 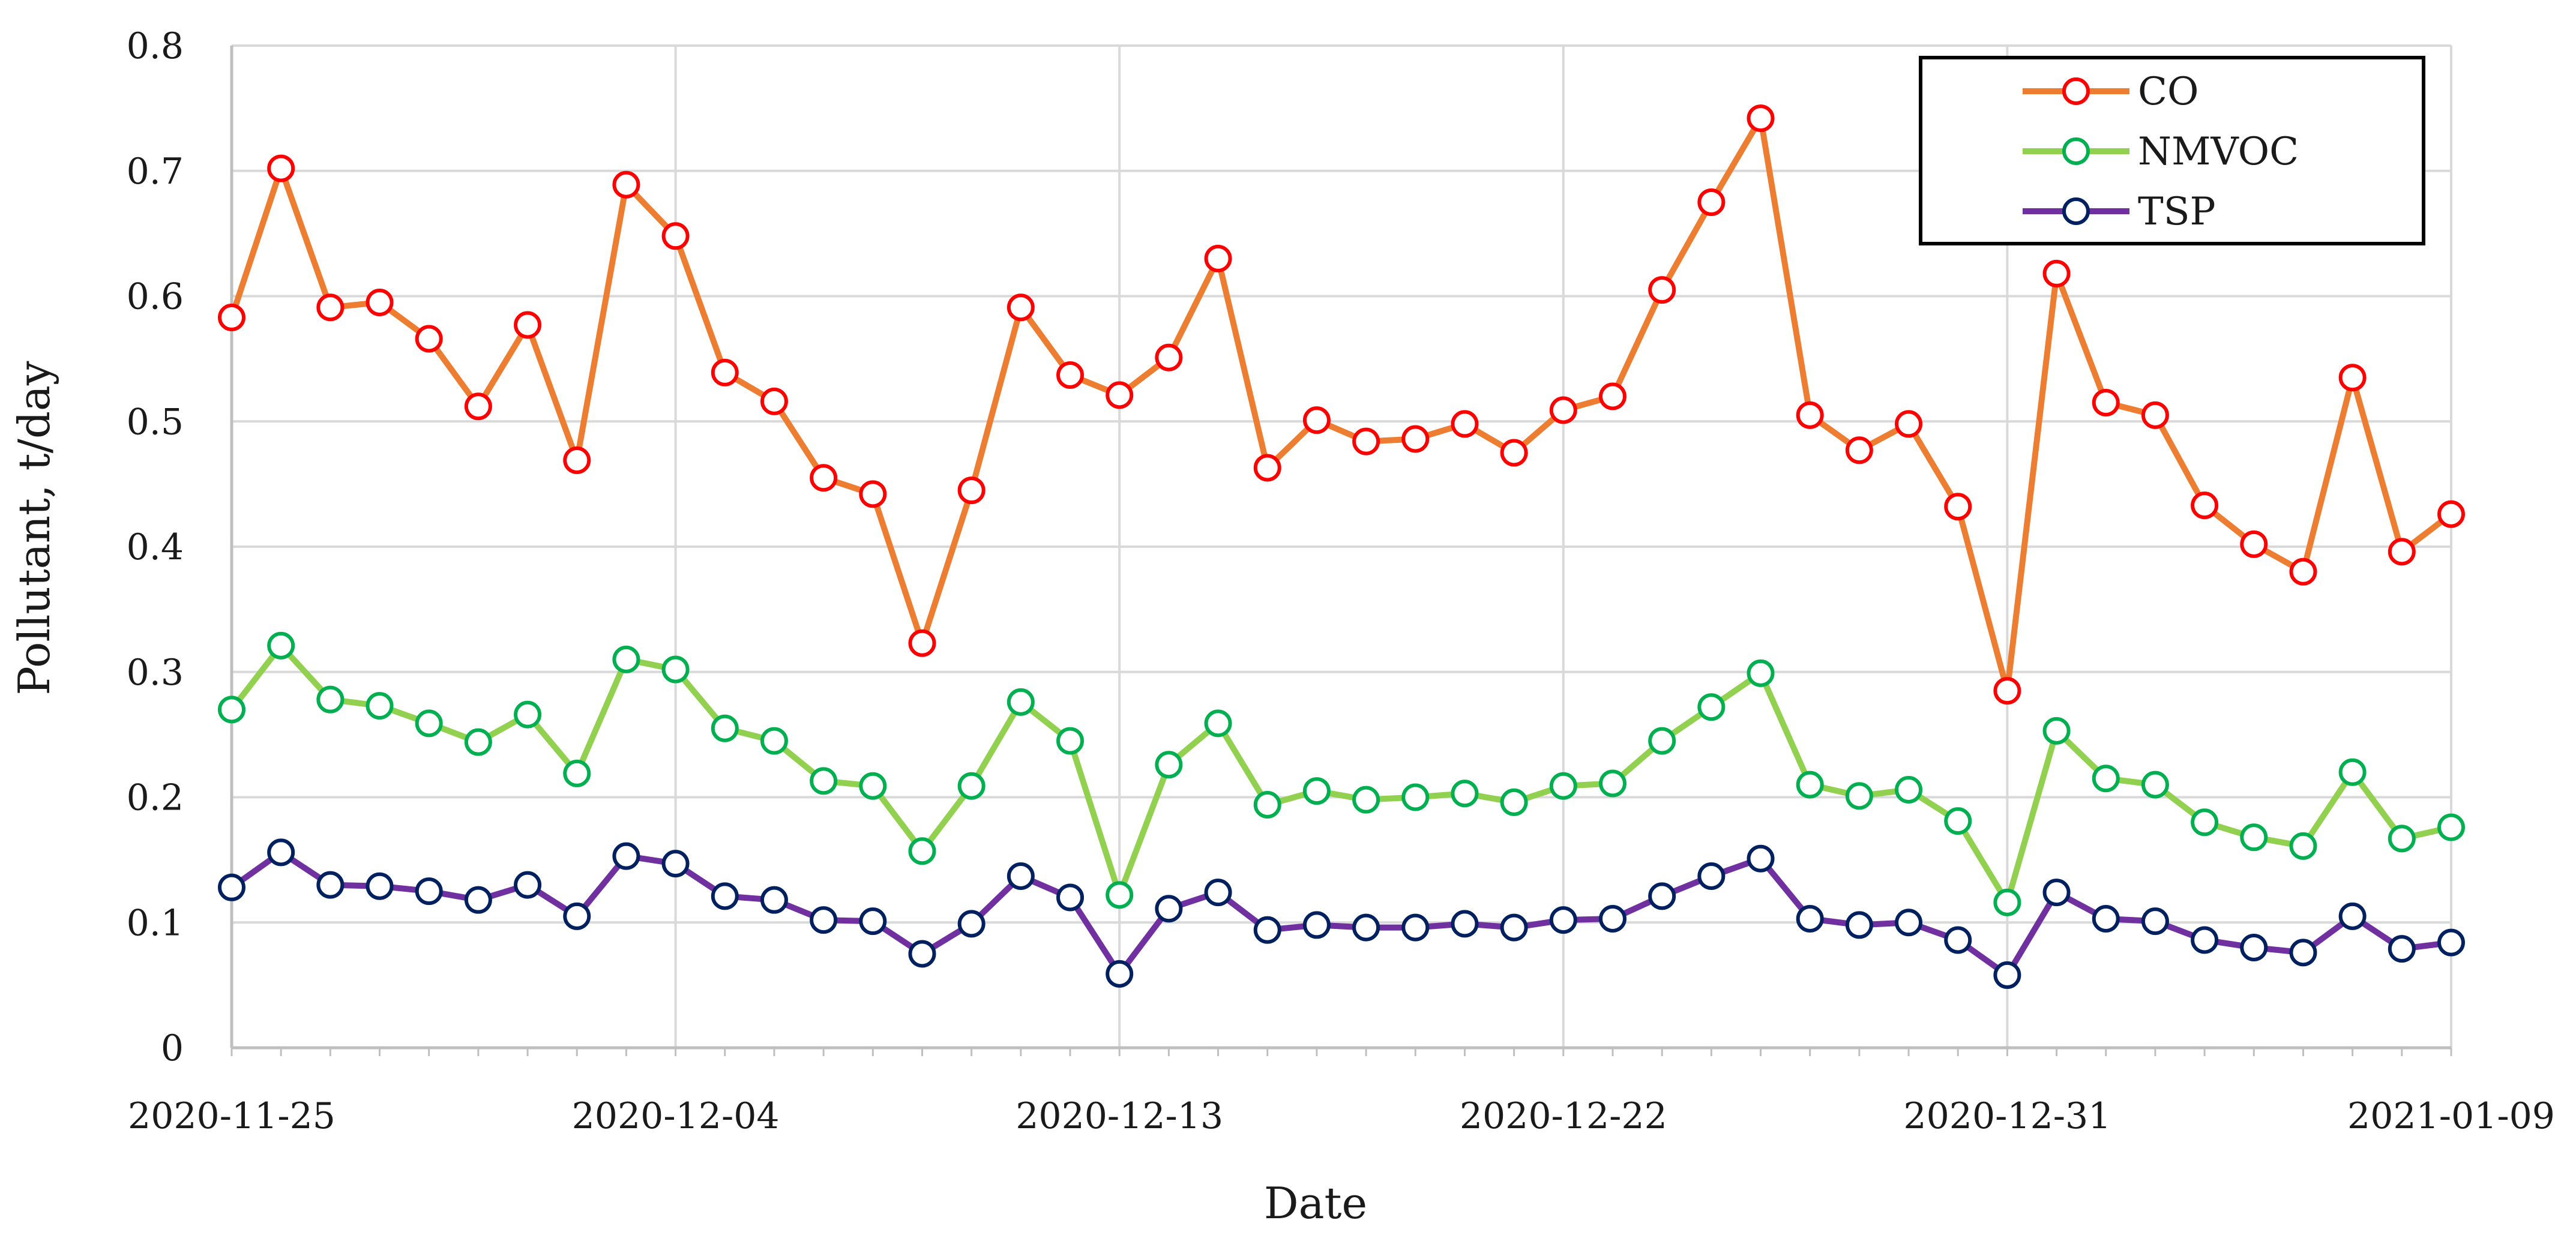 I want to click on x-tick-label: 2020-11-25, so click(x=232, y=1116).